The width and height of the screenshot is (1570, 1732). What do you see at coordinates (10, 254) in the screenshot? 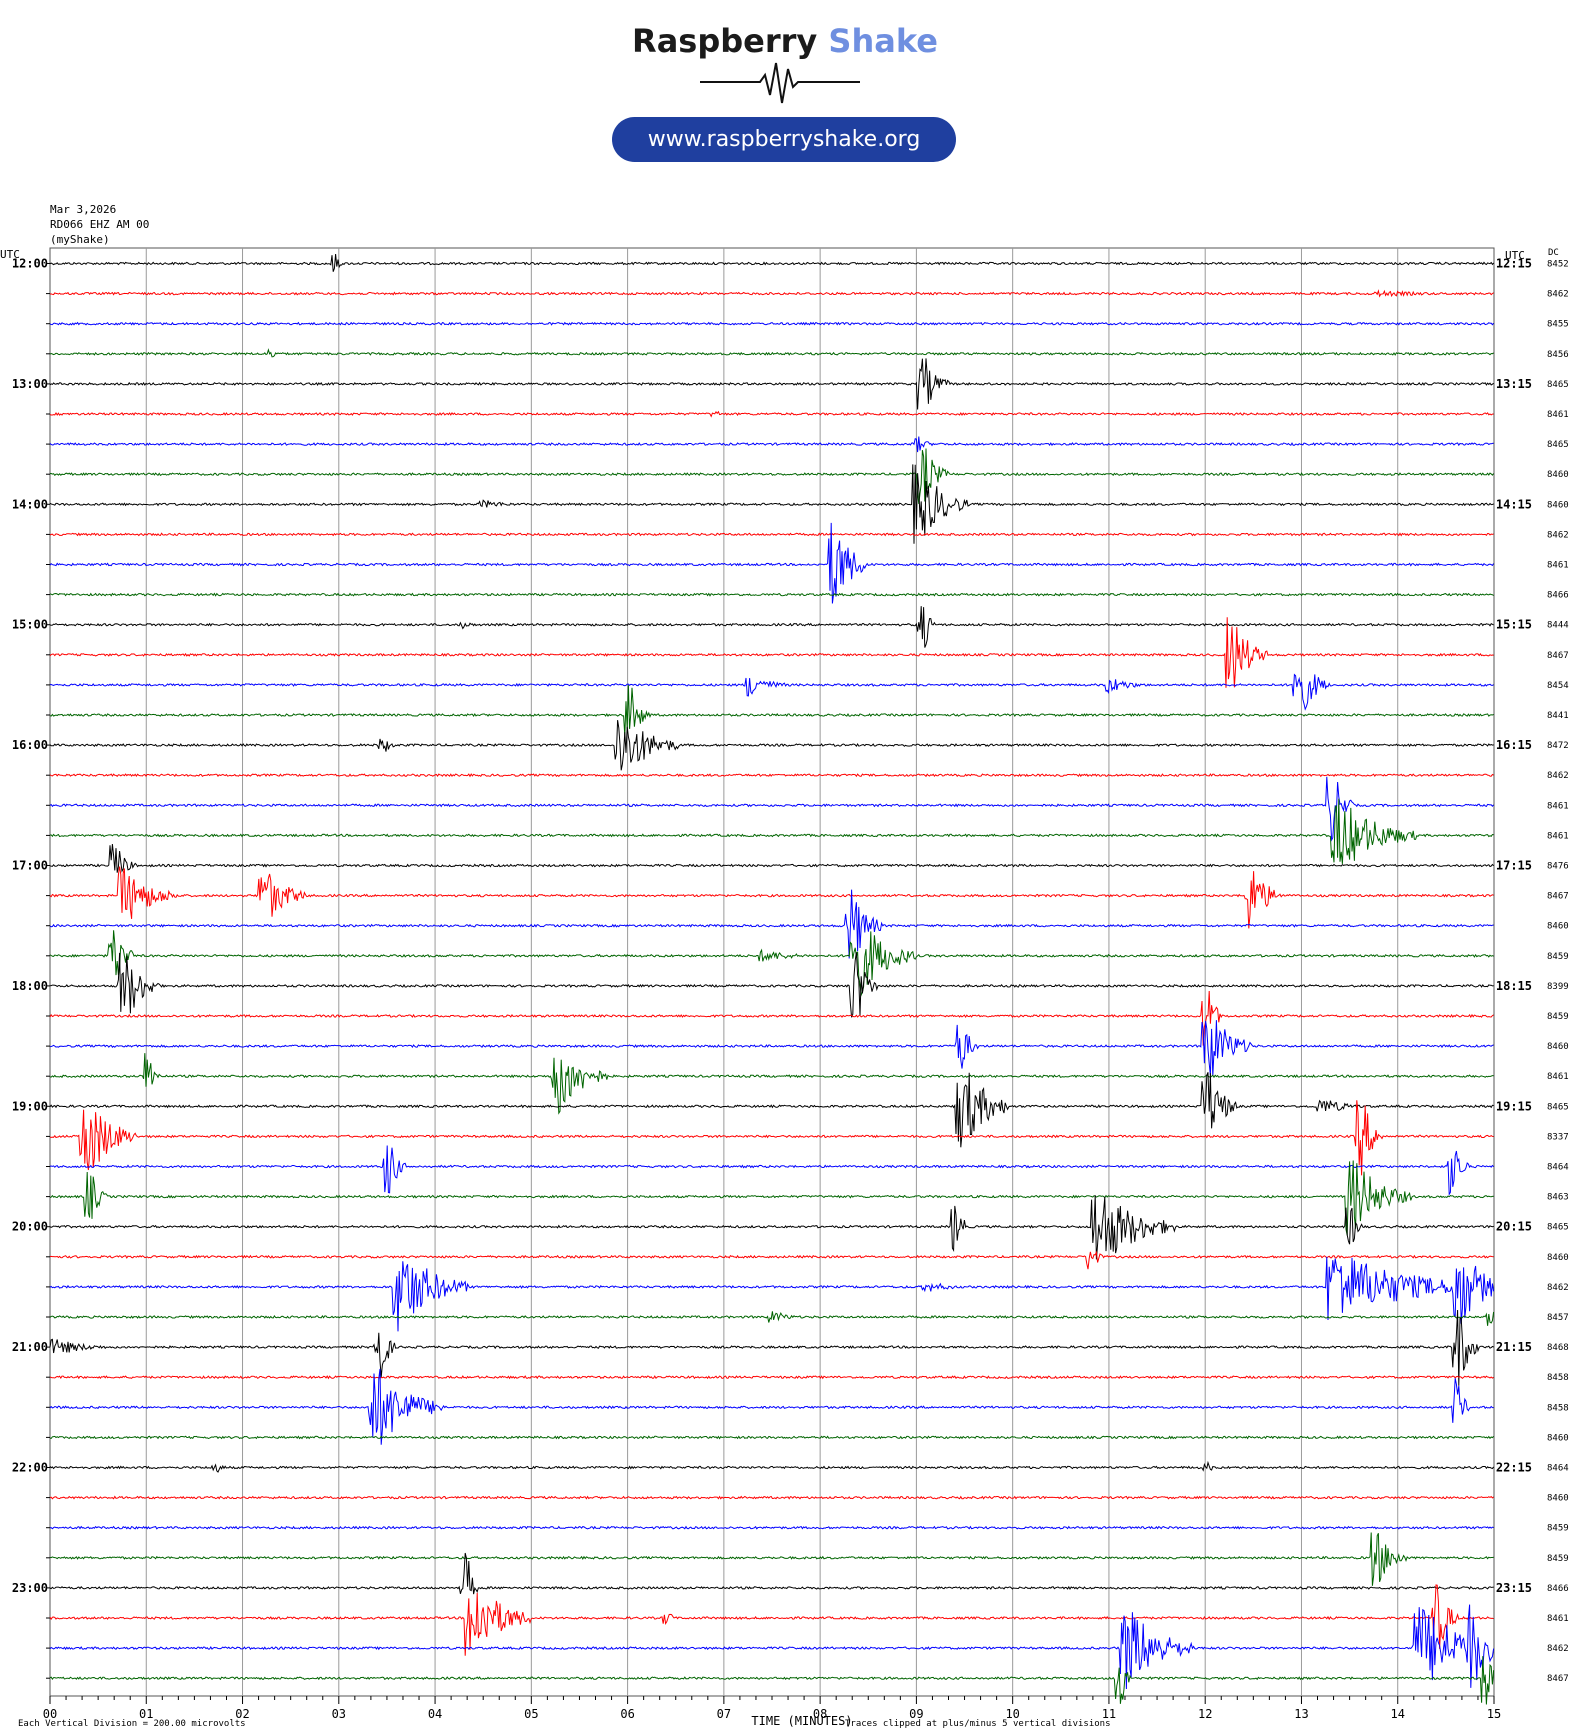
I see `left-utc-header: UTC` at bounding box center [10, 254].